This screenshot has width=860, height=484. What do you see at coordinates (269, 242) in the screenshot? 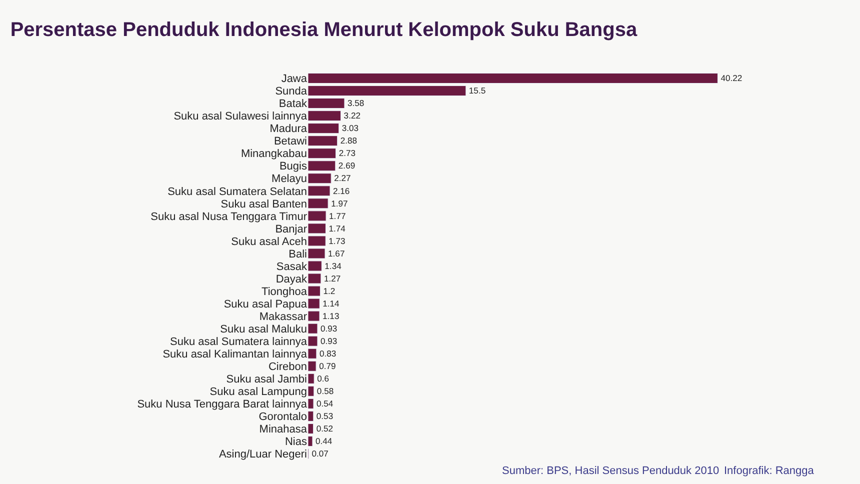
I see `y-tick-label: Suku asal Aceh` at bounding box center [269, 242].